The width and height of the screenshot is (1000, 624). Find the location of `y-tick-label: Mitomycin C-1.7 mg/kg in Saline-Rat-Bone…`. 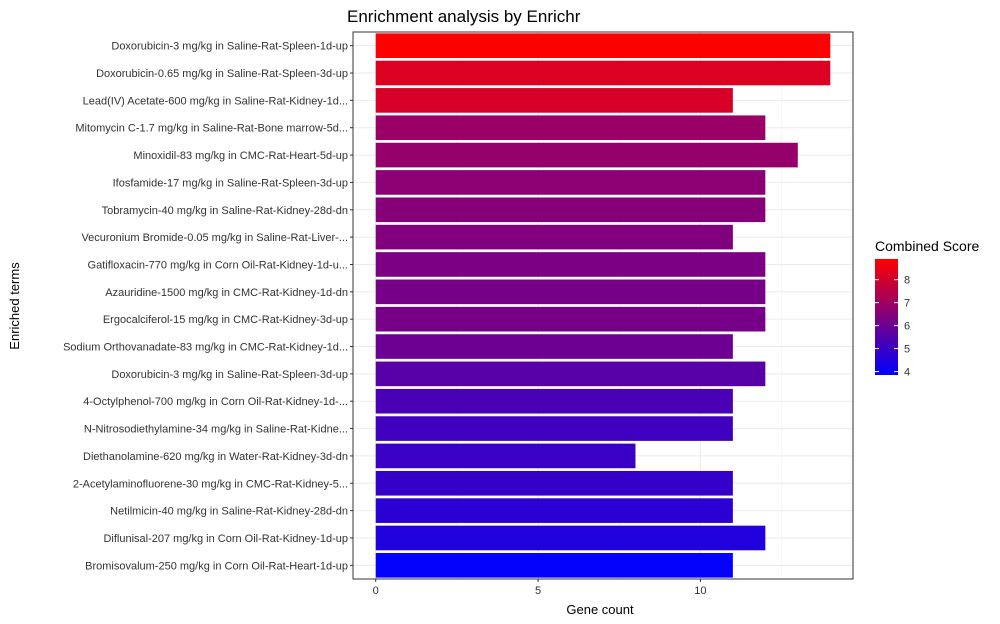

y-tick-label: Mitomycin C-1.7 mg/kg in Saline-Rat-Bone… is located at coordinates (211, 129).